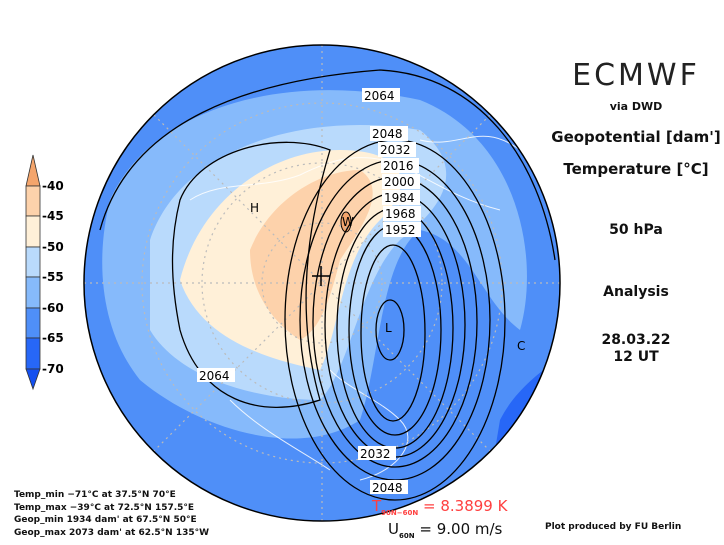  Describe the element at coordinates (53, 308) in the screenshot. I see `legend-label: -60` at that location.